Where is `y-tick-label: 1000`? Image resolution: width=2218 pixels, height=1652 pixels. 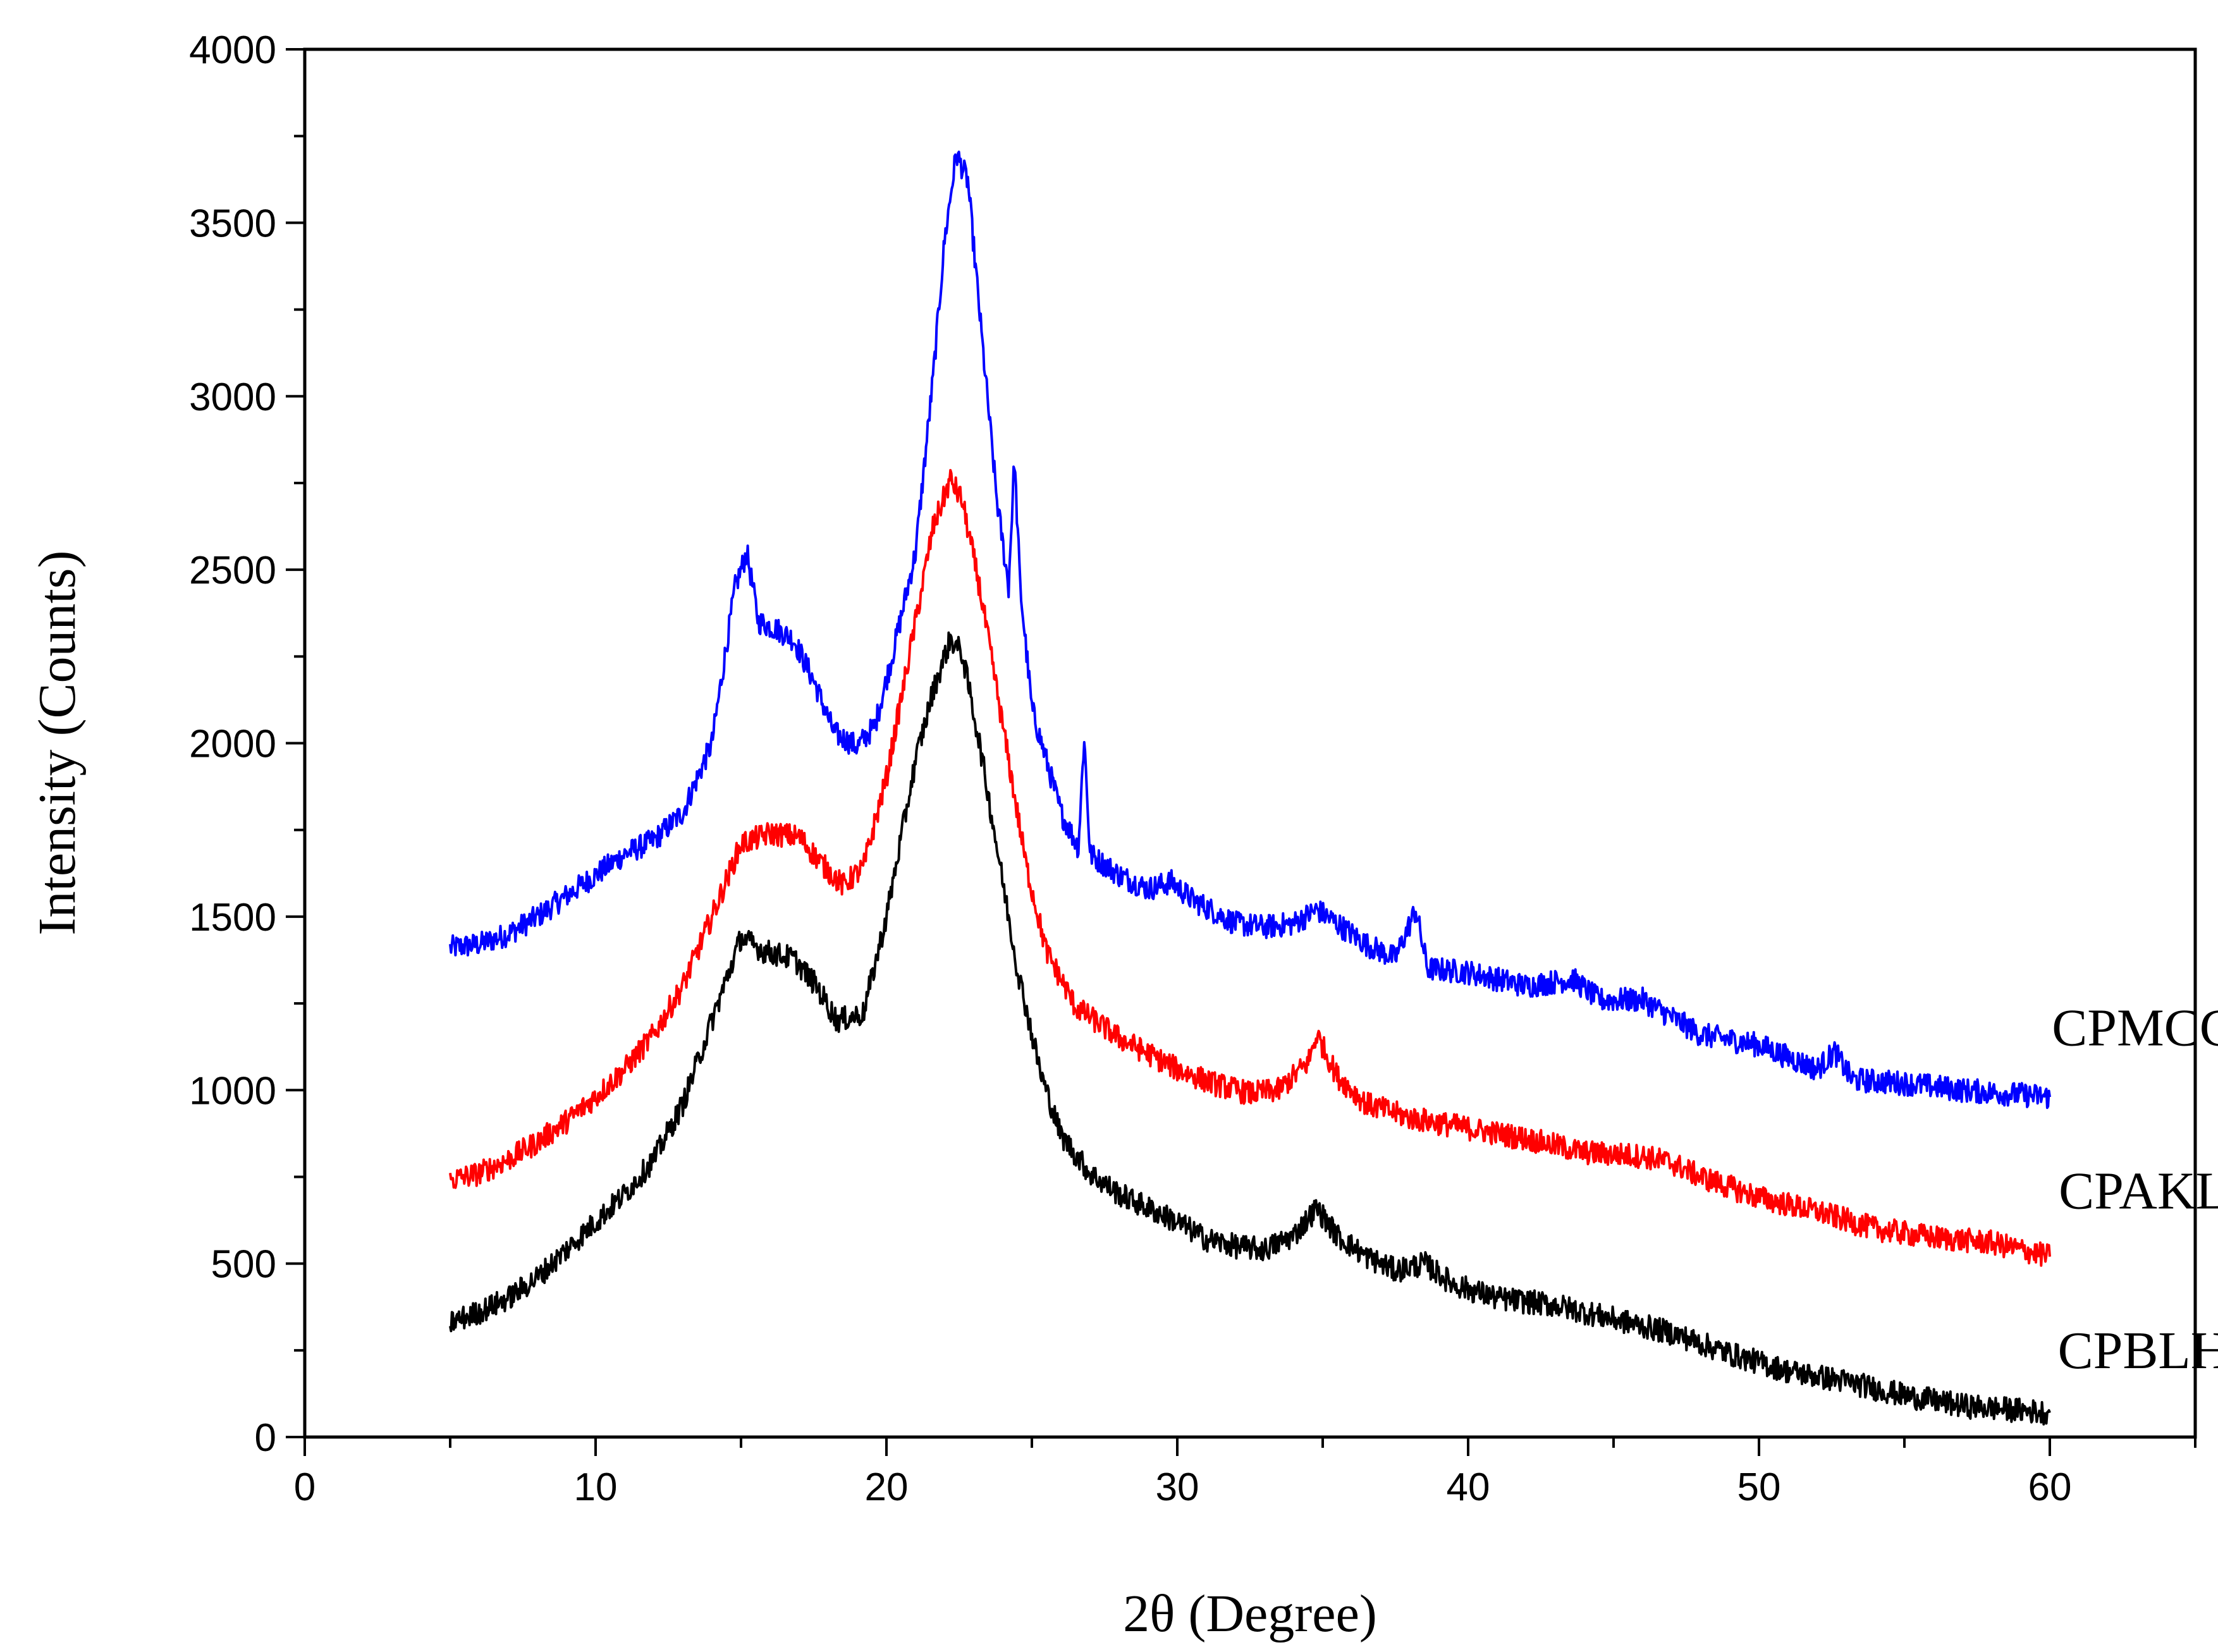
y-tick-label: 1000 is located at coordinates (232, 1091).